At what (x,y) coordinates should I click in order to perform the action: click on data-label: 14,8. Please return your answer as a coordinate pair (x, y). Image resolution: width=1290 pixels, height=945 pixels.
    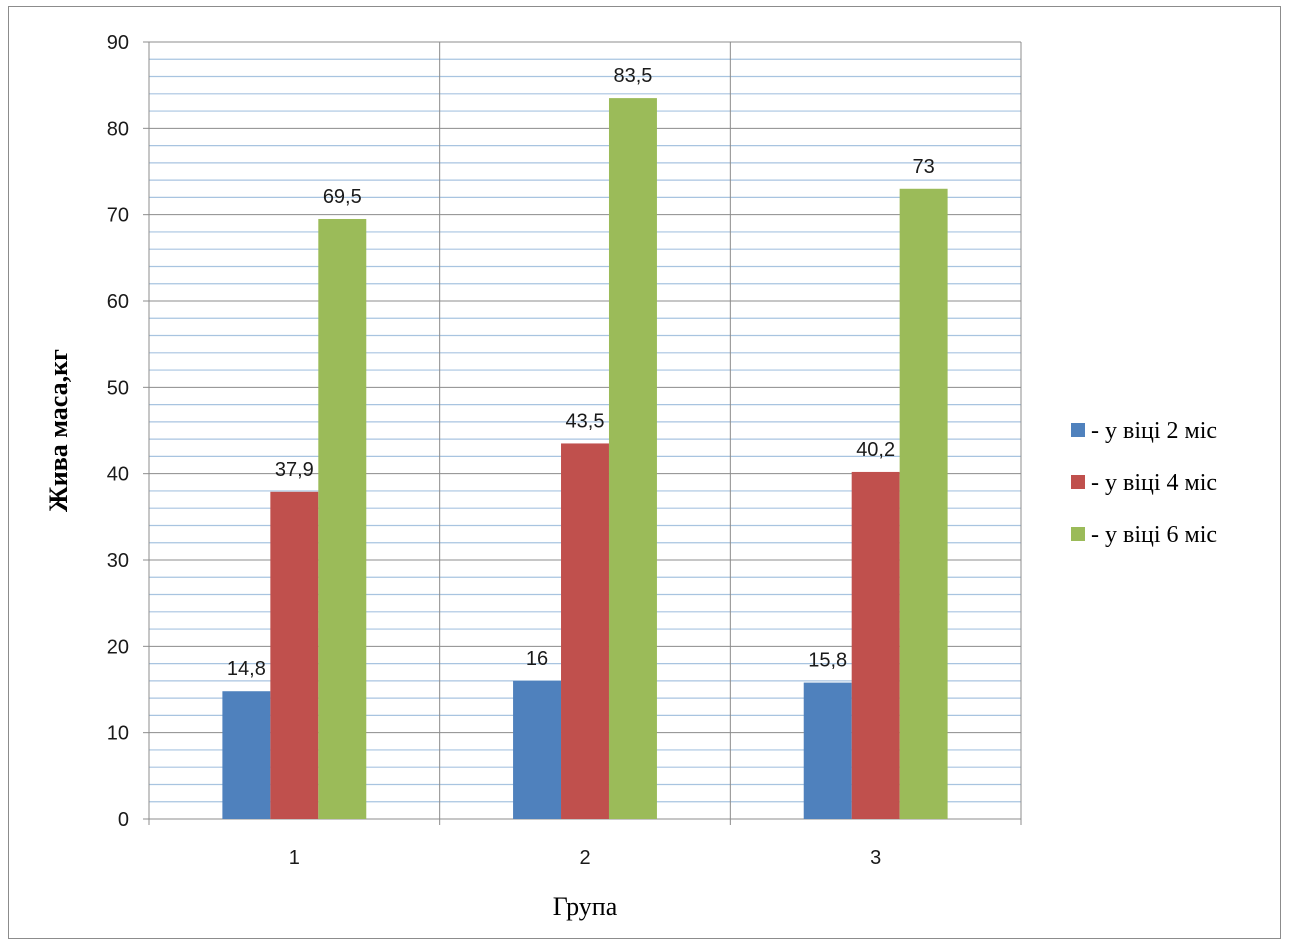
    Looking at the image, I should click on (246, 669).